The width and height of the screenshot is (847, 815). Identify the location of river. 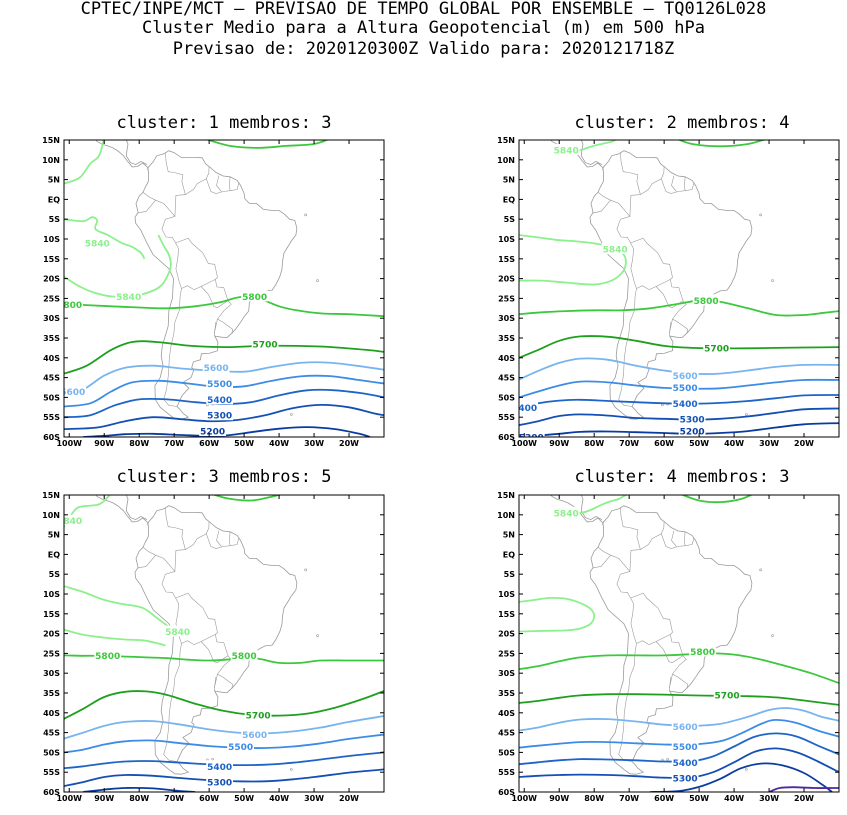
(215, 327).